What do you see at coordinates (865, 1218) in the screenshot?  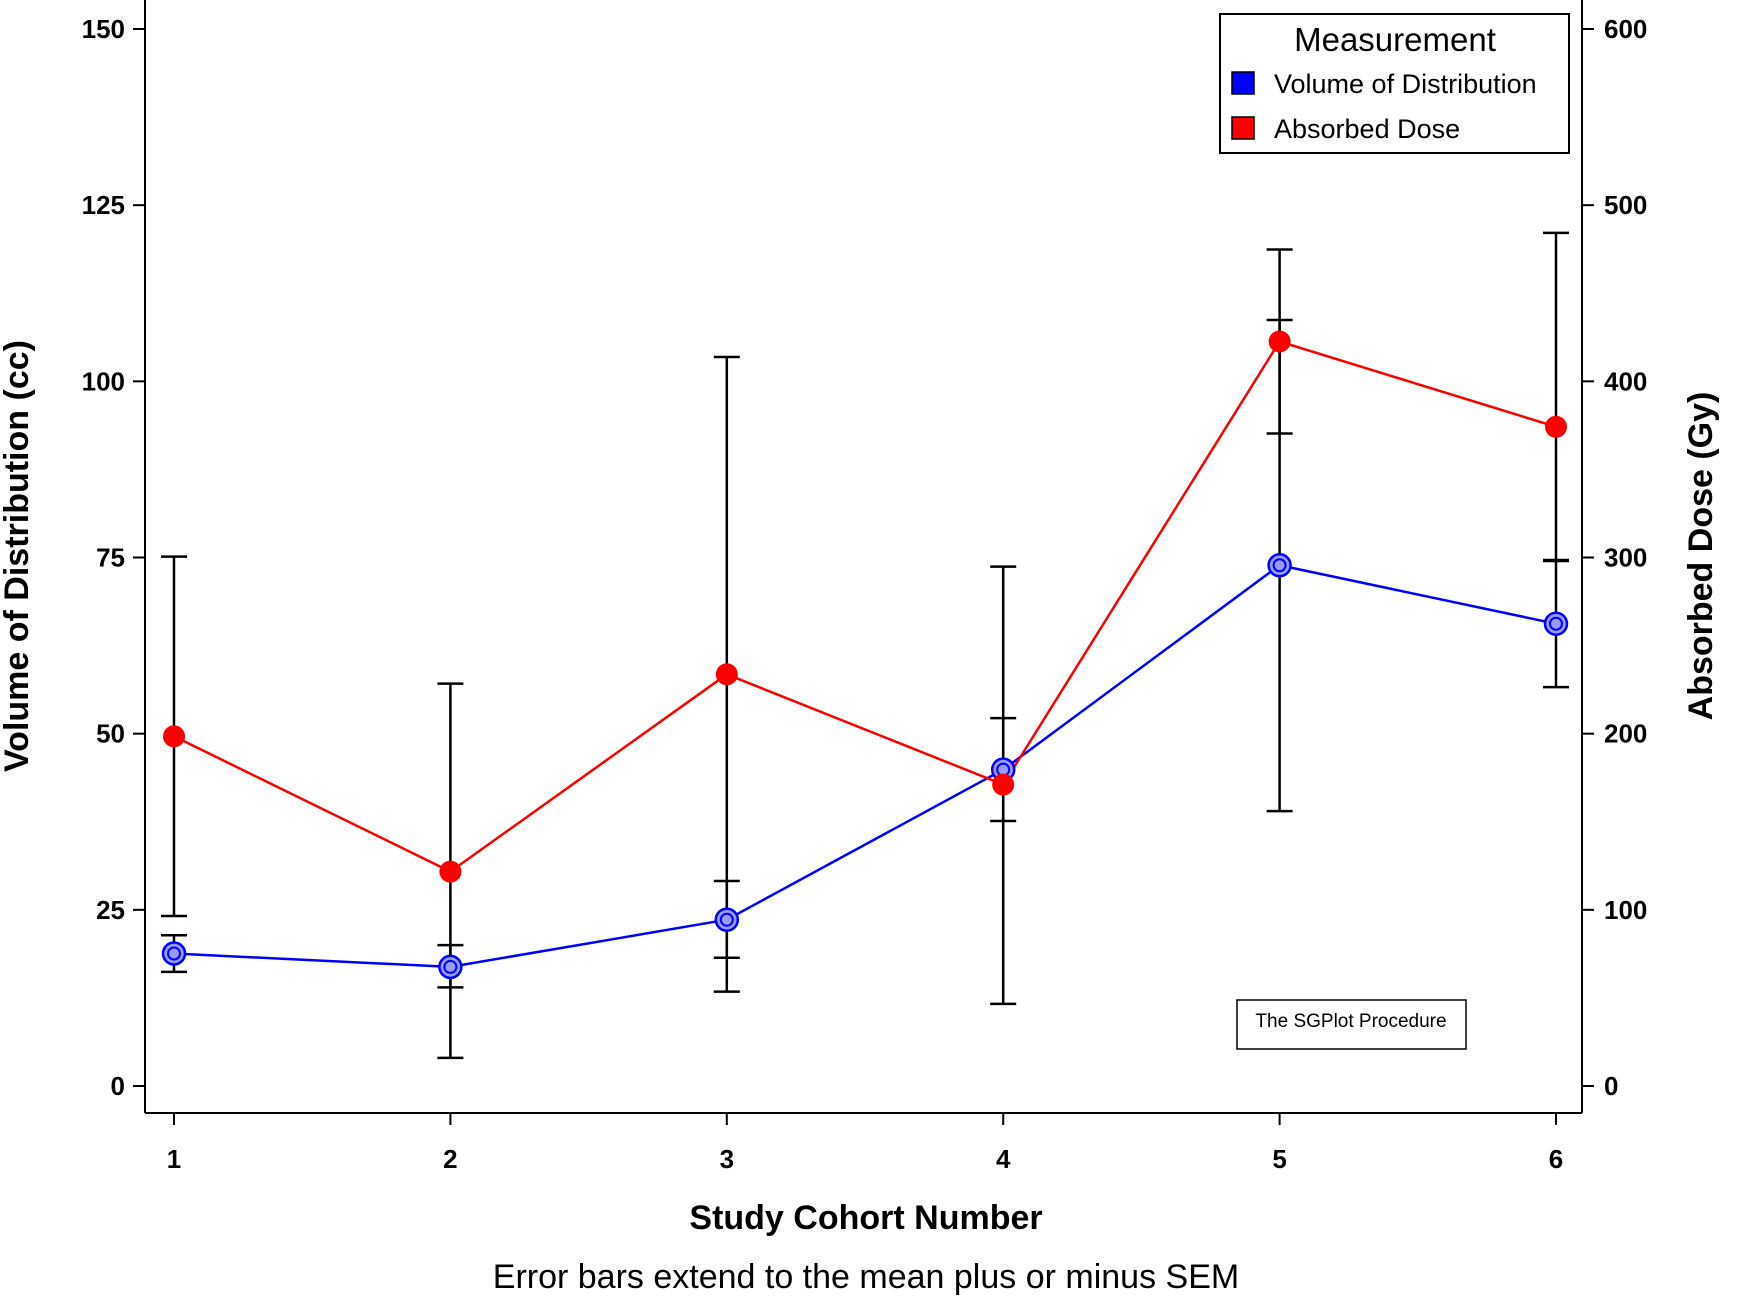 I see `x-axis-title: Study Cohort Number` at bounding box center [865, 1218].